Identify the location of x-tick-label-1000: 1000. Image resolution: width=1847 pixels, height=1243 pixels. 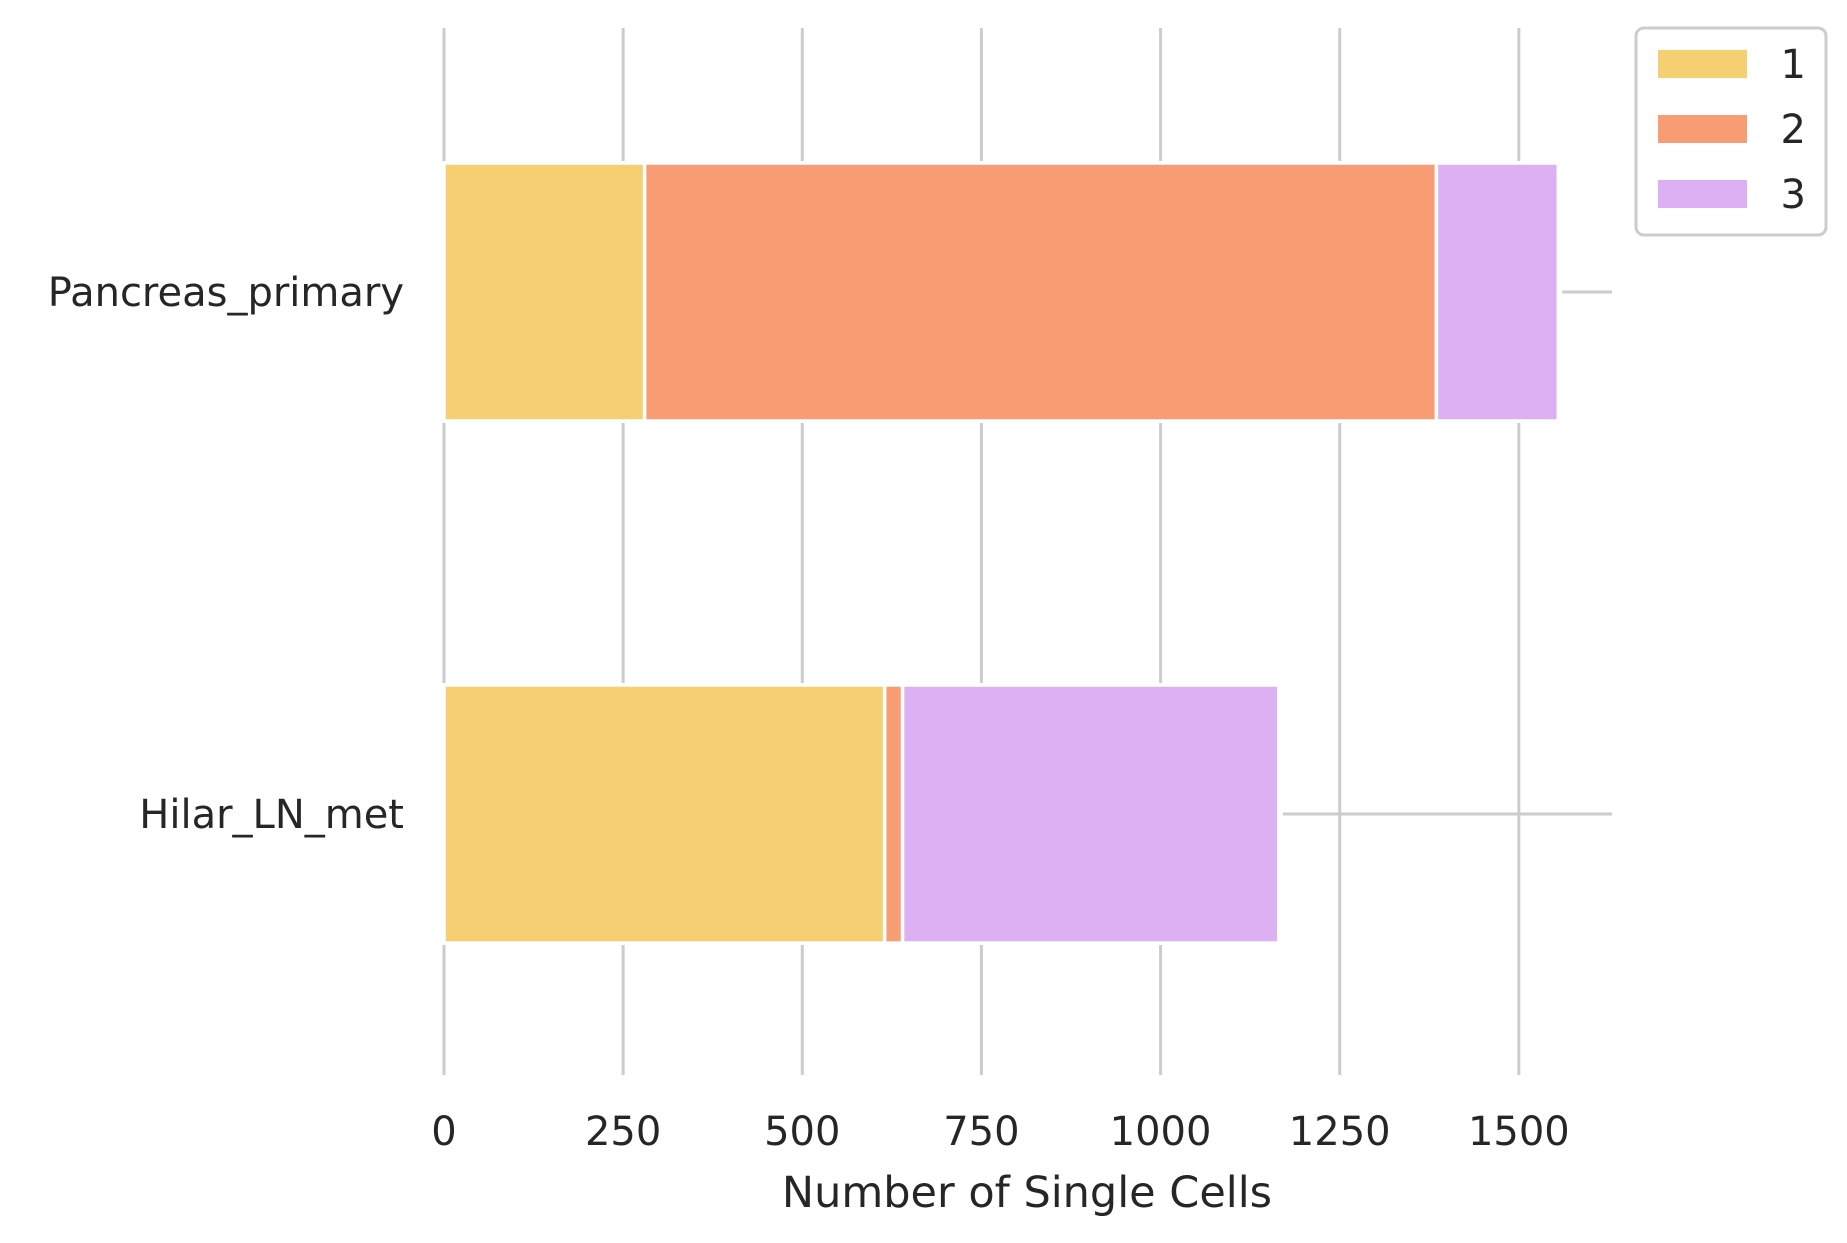
(1161, 1132).